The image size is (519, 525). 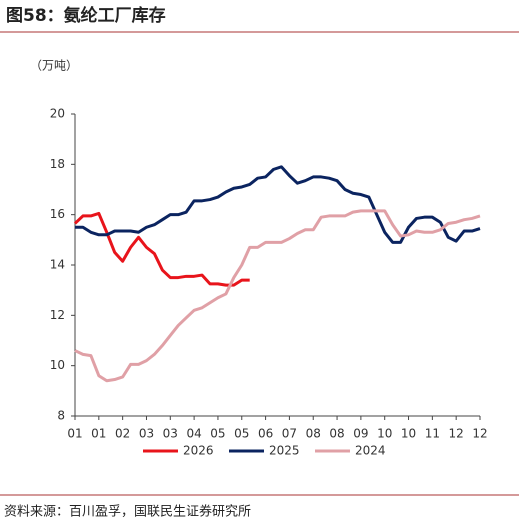 What do you see at coordinates (54, 66) in the screenshot?
I see `y-axis-label: （万吨）` at bounding box center [54, 66].